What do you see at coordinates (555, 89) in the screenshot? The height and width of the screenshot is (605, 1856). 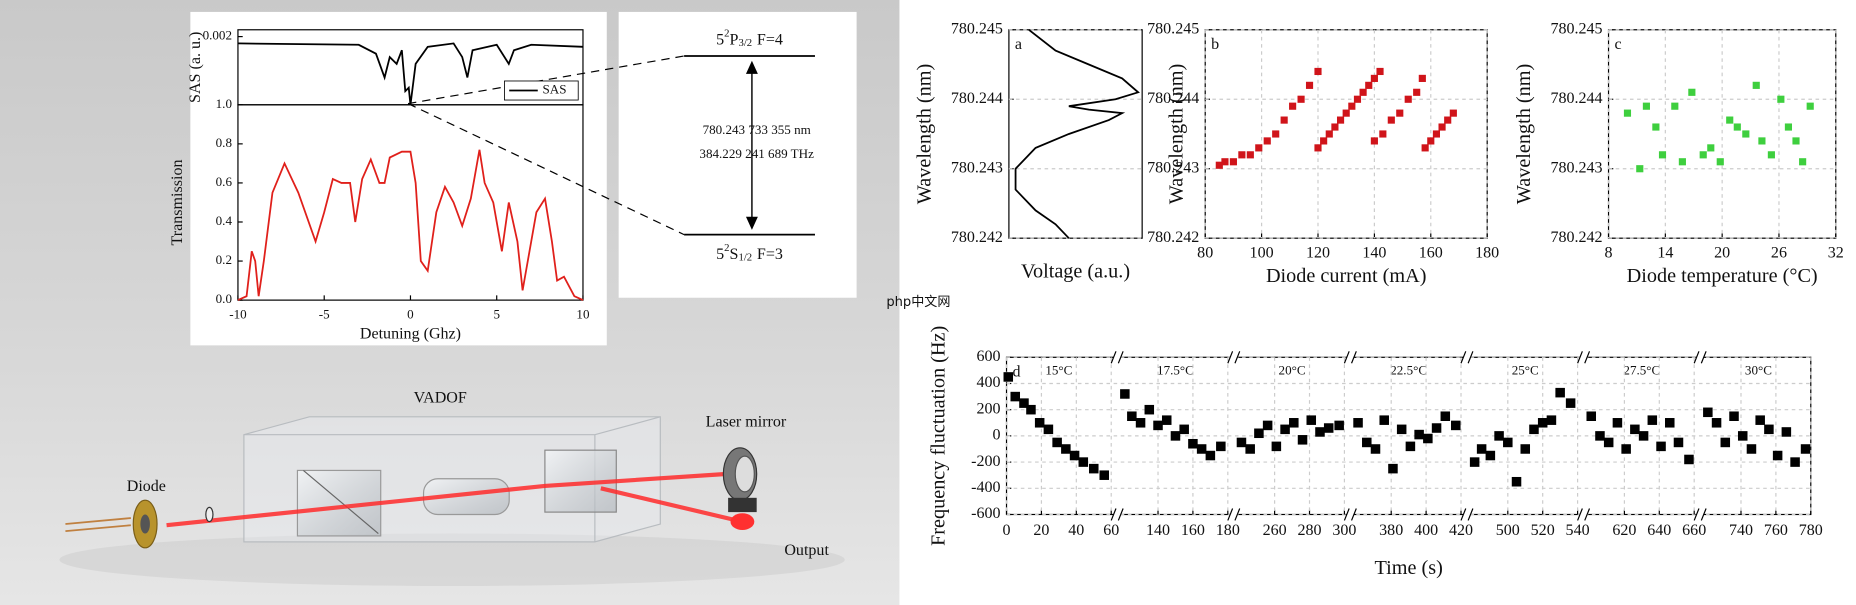 I see `legend-label: SAS` at bounding box center [555, 89].